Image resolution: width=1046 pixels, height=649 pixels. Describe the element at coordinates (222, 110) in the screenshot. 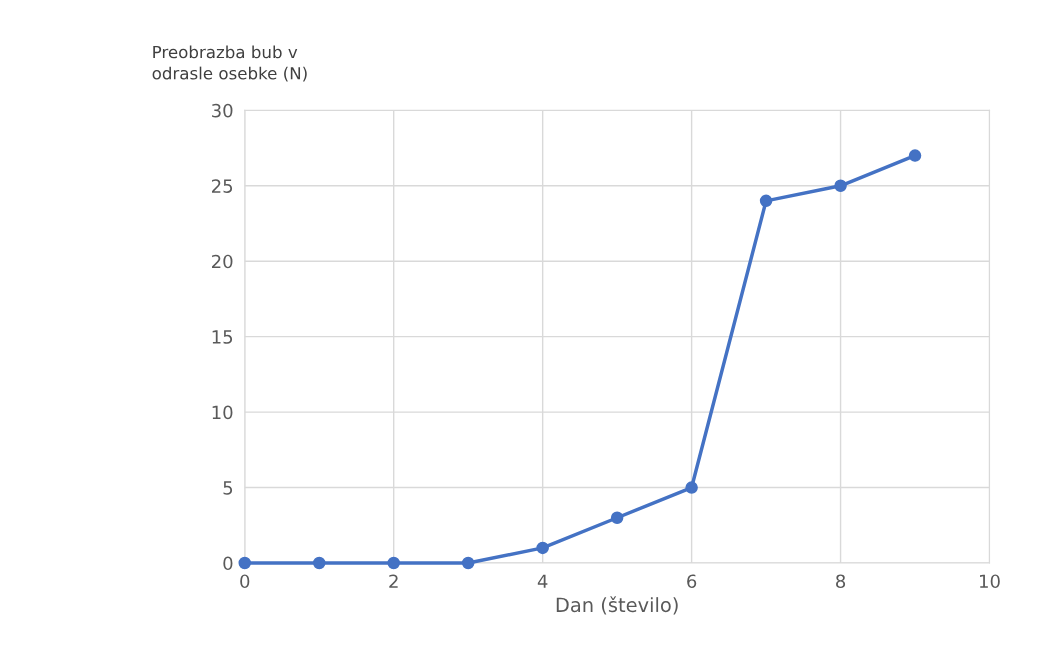

I see `y-tick-label: 30` at that location.